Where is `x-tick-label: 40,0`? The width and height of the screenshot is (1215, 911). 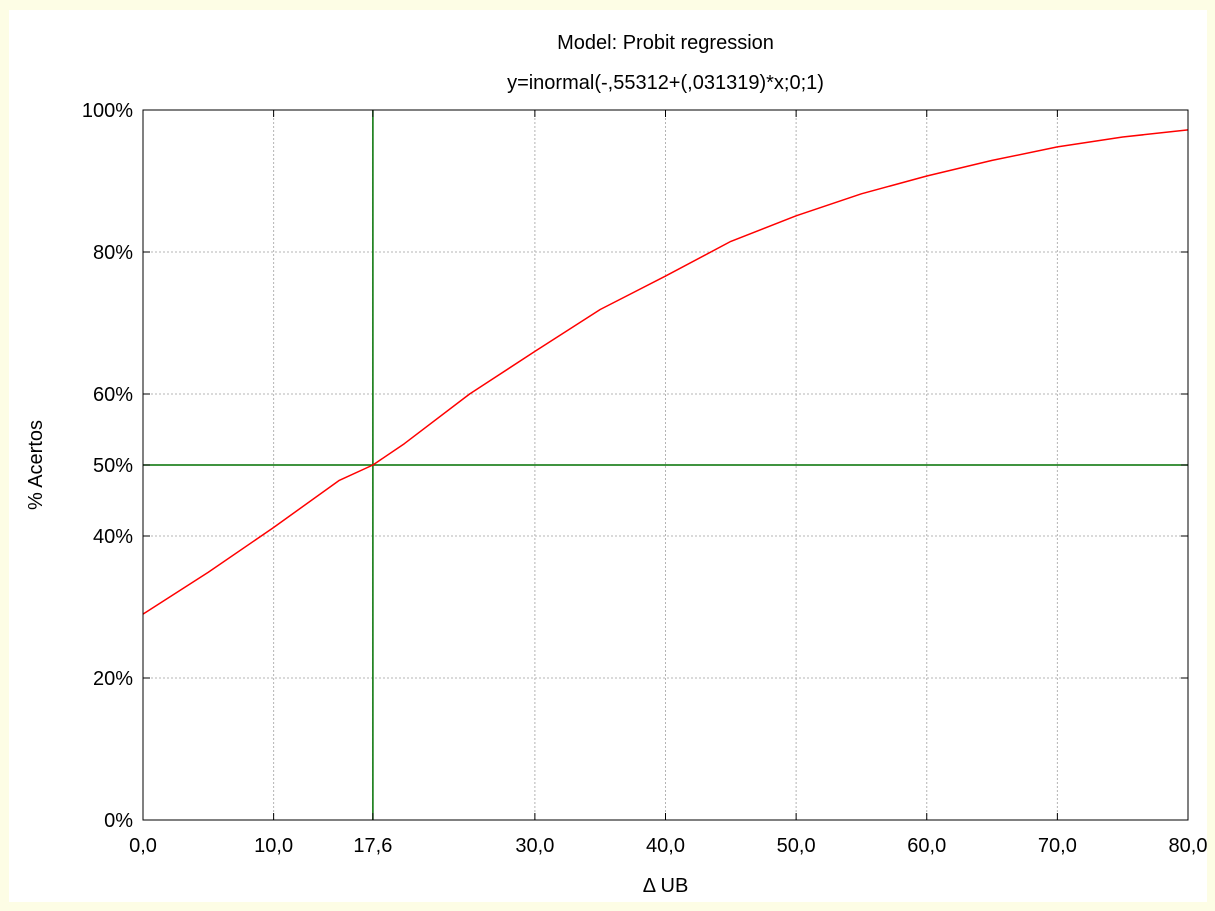
x-tick-label: 40,0 is located at coordinates (665, 846).